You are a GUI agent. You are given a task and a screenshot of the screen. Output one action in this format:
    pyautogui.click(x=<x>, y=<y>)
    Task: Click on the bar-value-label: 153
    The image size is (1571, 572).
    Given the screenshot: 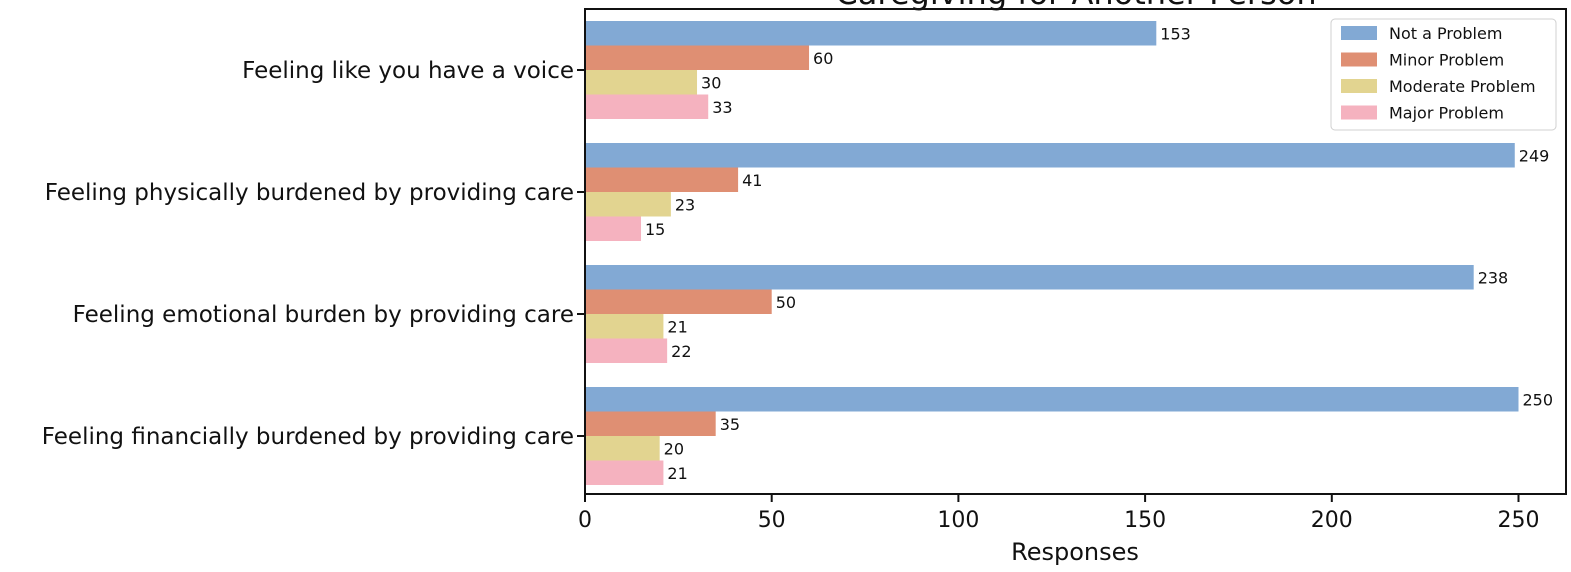 What is the action you would take?
    pyautogui.click(x=1175, y=33)
    